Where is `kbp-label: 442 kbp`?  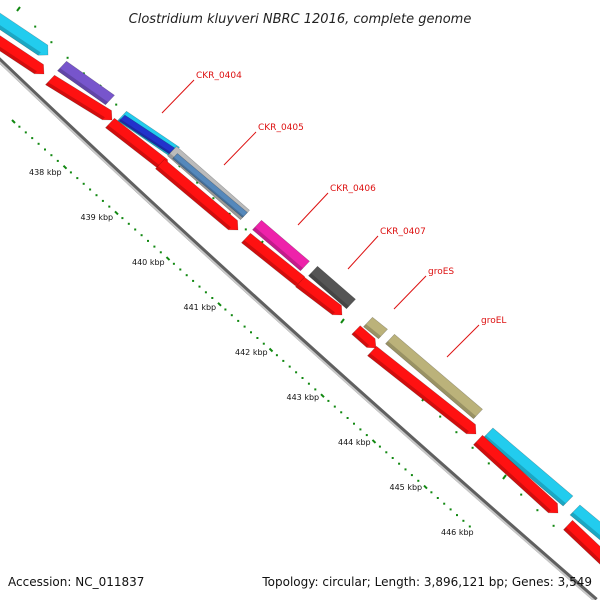
kbp-label: 442 kbp is located at coordinates (251, 352).